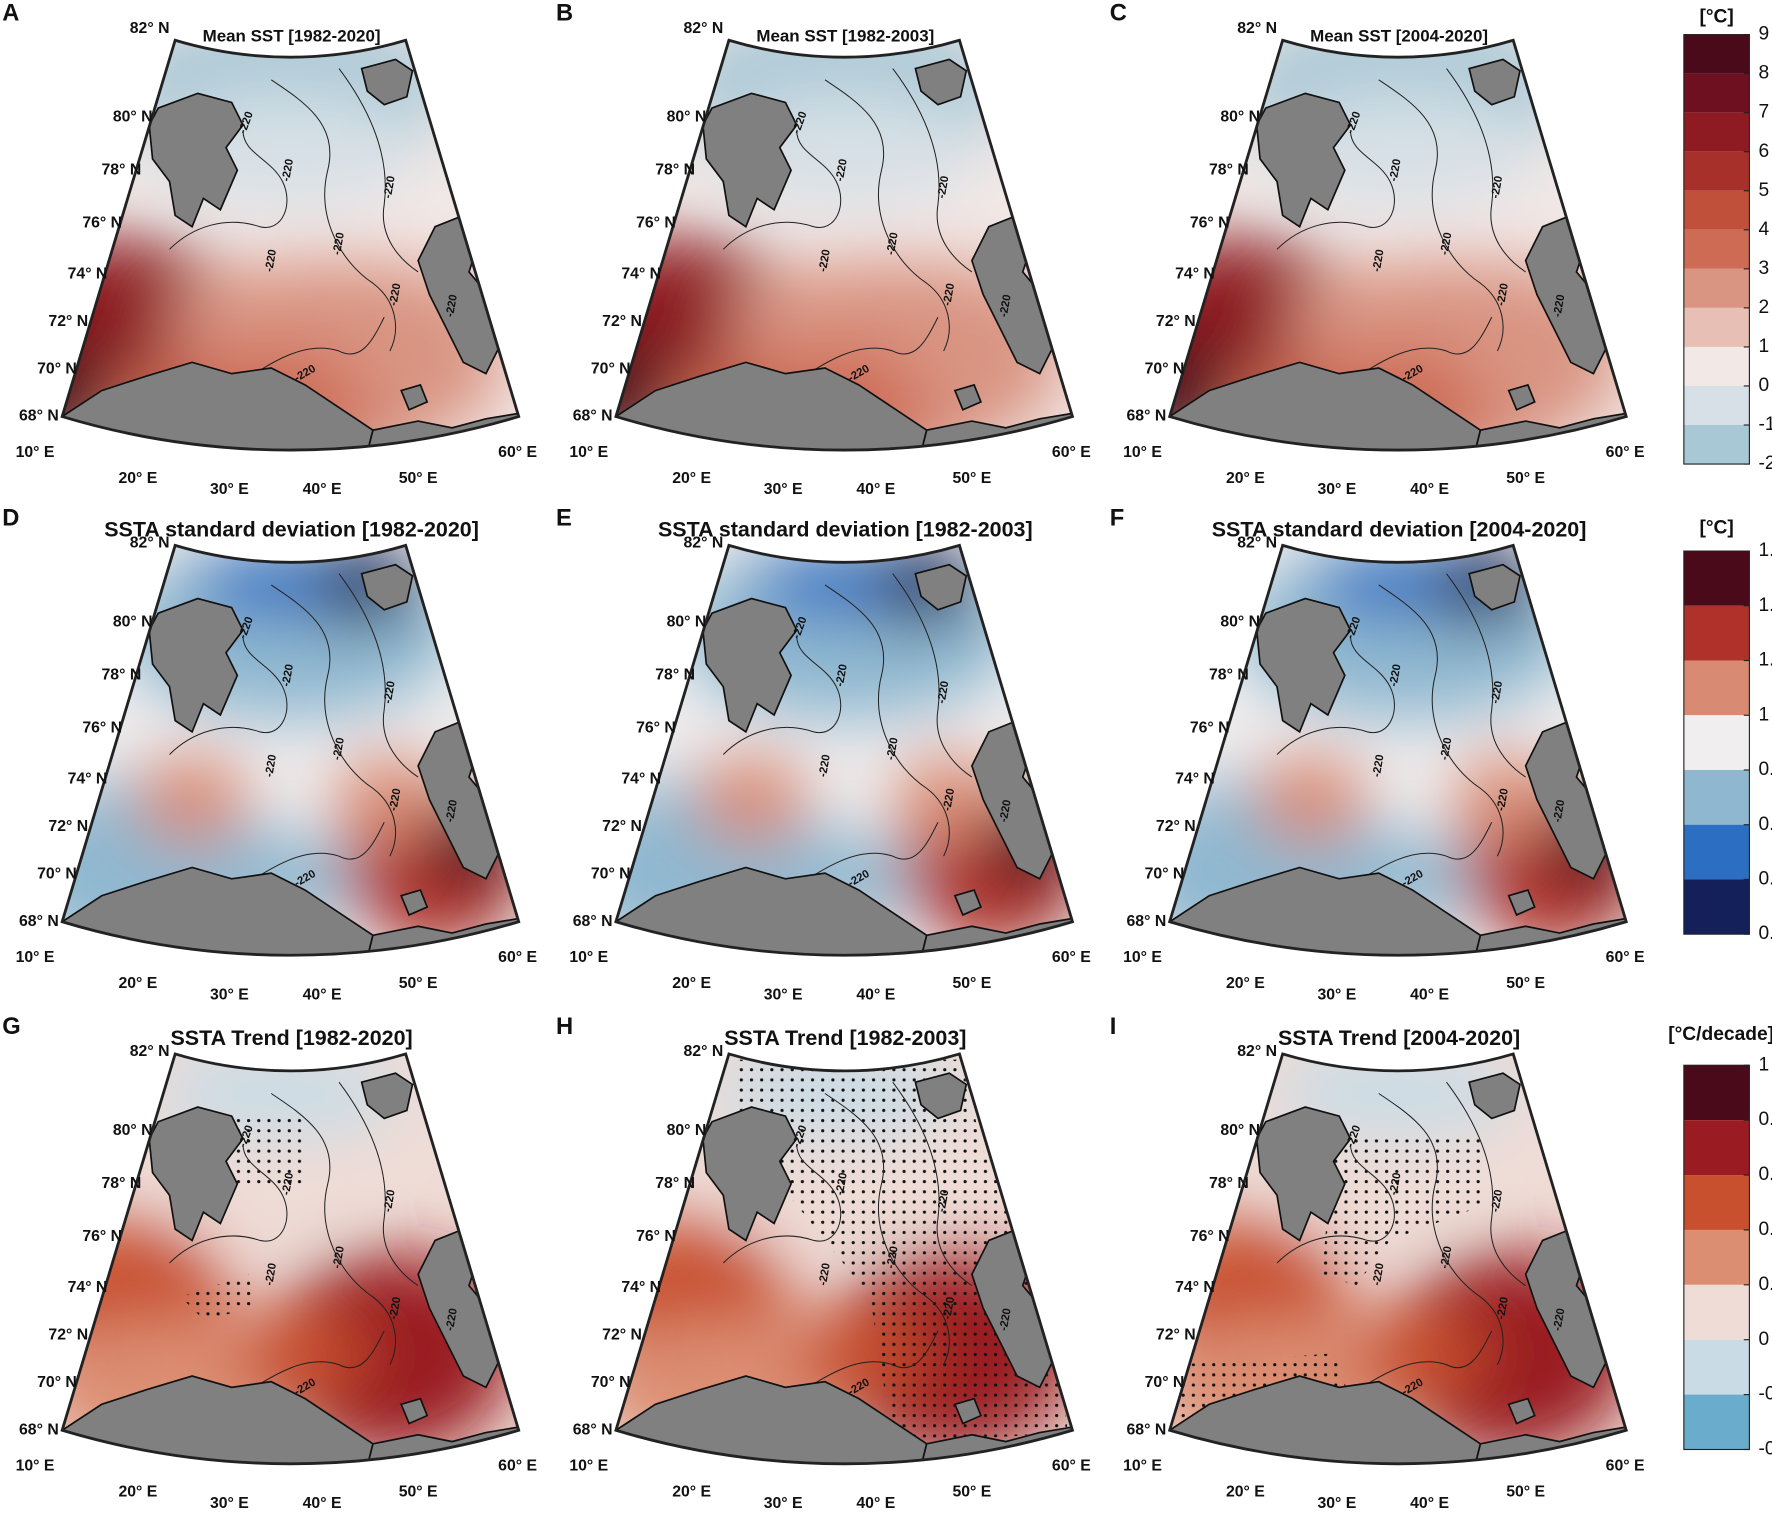 This screenshot has width=1772, height=1518. Describe the element at coordinates (1765, 1119) in the screenshot. I see `colorbar-tick-label: 0.8` at that location.